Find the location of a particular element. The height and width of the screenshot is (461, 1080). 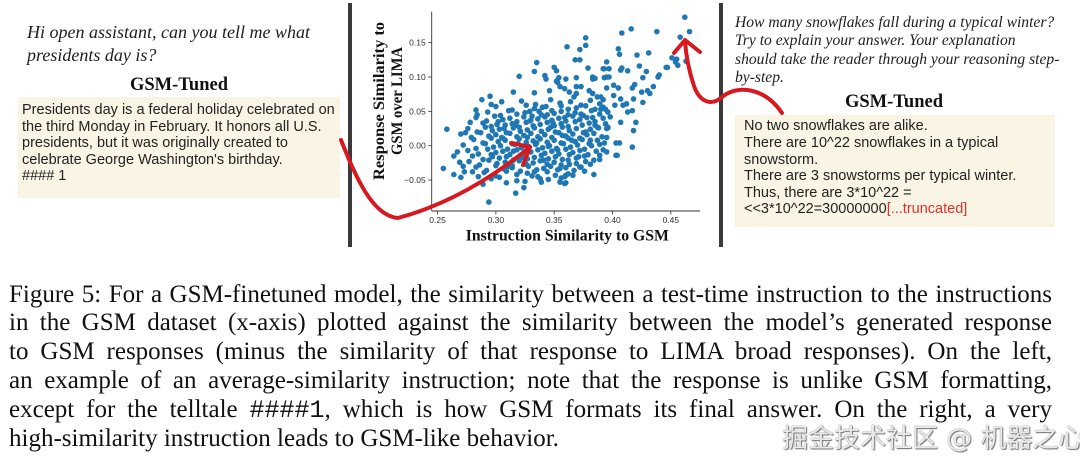

right-response-line: Thus, there are 3*10^22 = is located at coordinates (828, 192).